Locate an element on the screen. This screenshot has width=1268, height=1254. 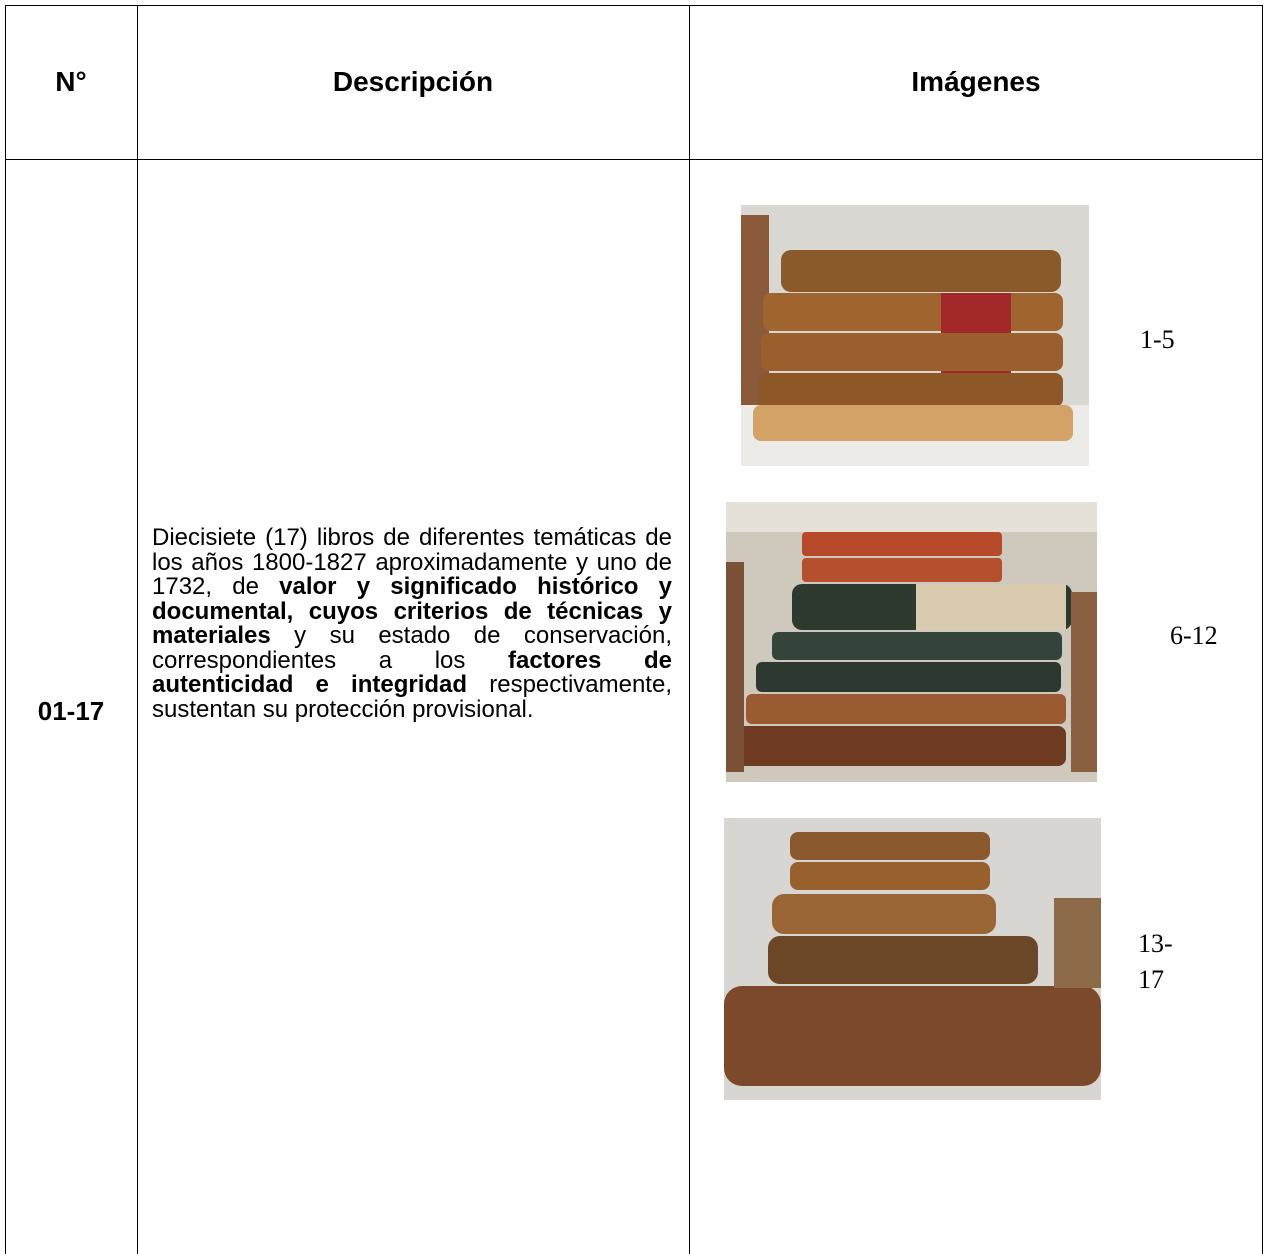
bold-text: factores de autenticidad e integridad is located at coordinates (412, 672).